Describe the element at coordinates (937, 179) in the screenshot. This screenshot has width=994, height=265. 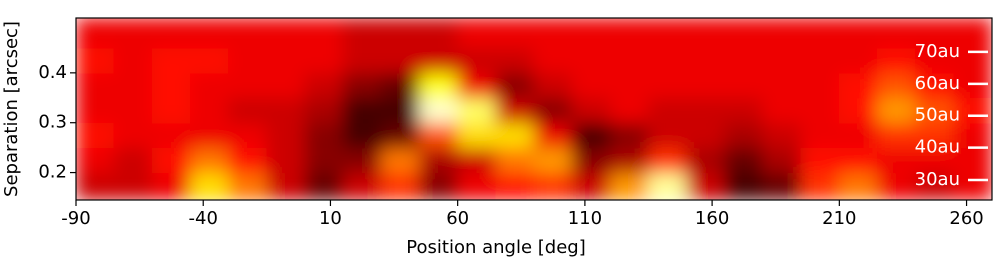
I see `scale-label: 30au` at that location.